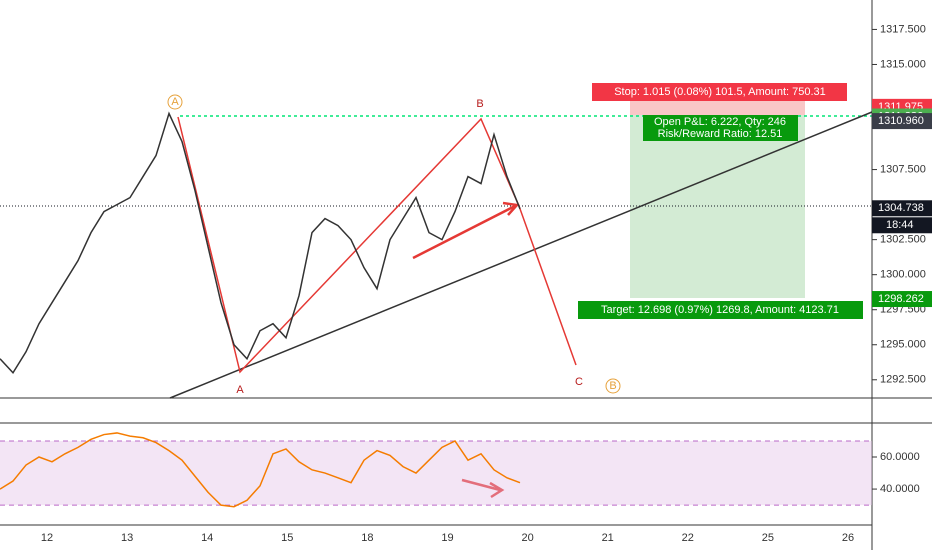 The width and height of the screenshot is (932, 555). Describe the element at coordinates (511, 208) in the screenshot. I see `arrow-head` at that location.